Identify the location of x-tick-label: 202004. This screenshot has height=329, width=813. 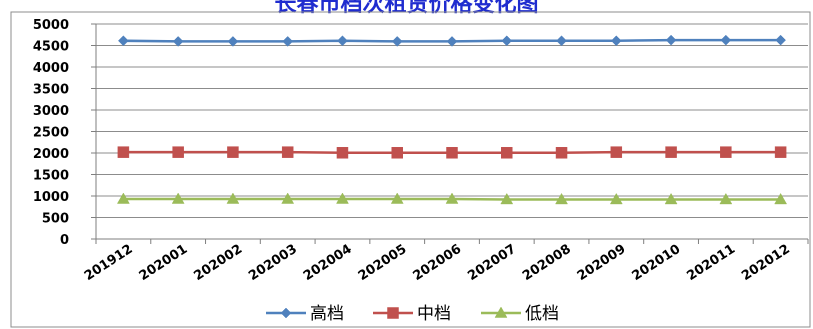
(328, 263).